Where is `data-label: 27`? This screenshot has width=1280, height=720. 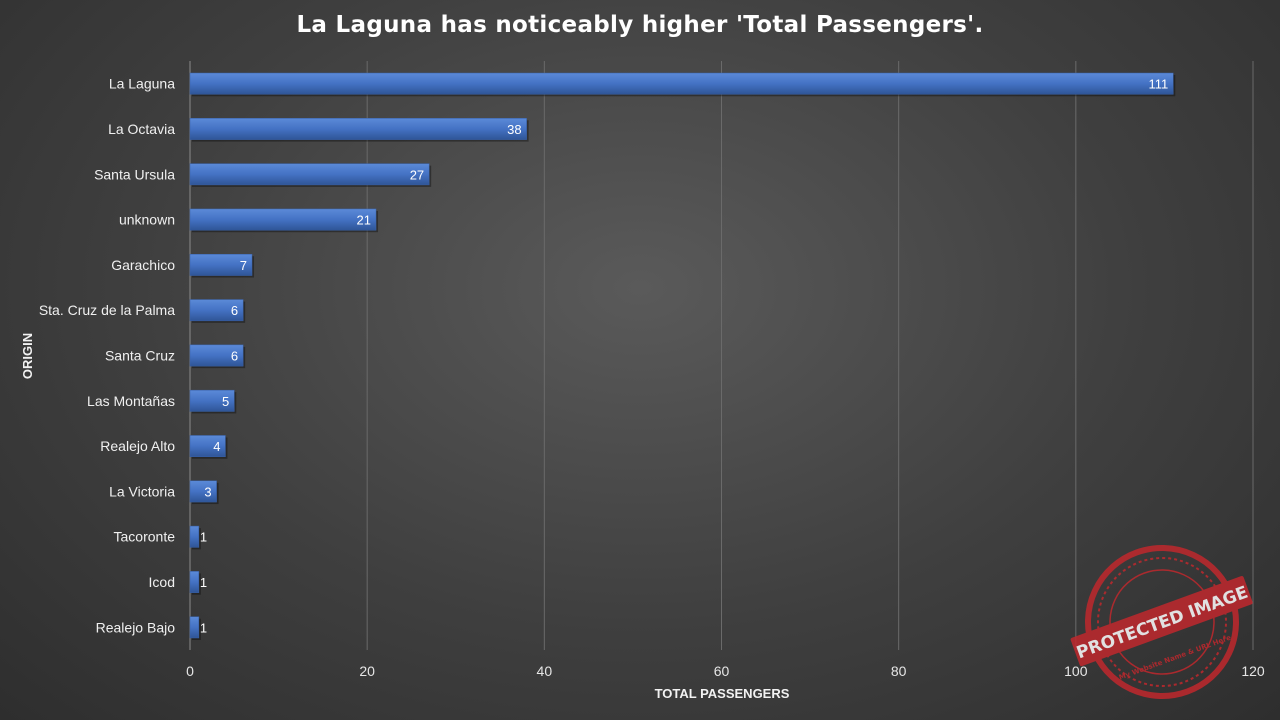 data-label: 27 is located at coordinates (417, 174).